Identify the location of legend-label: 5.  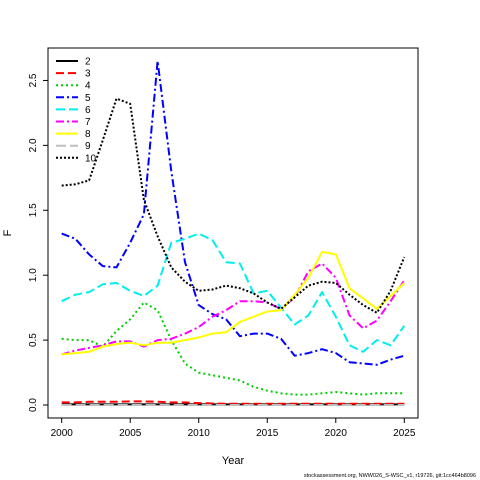
(88, 98).